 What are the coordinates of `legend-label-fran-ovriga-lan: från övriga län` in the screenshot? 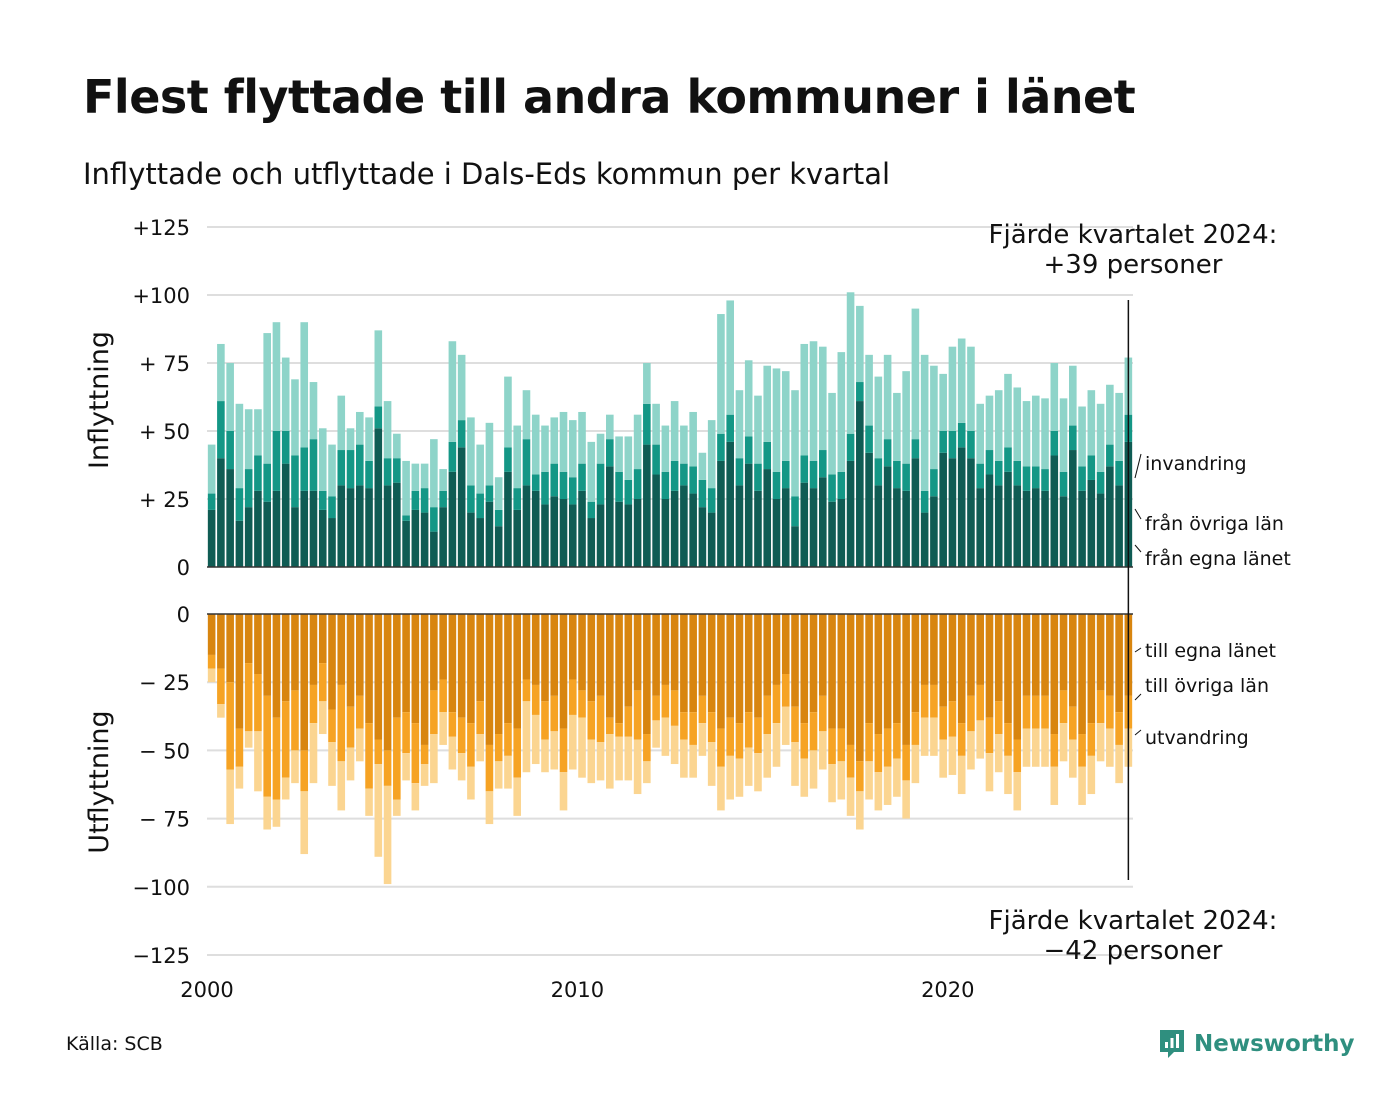 It's located at (1214, 523).